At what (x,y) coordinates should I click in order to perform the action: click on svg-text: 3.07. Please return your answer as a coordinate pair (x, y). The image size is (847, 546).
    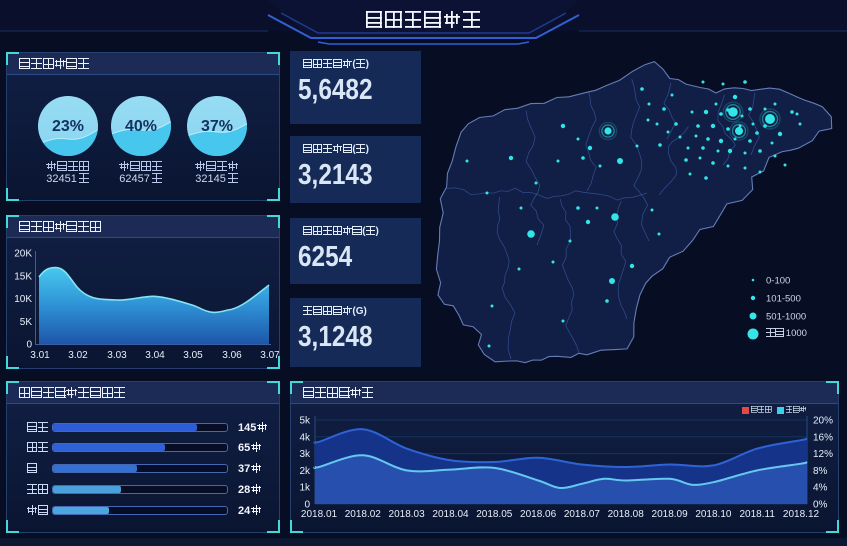
    Looking at the image, I should click on (269, 355).